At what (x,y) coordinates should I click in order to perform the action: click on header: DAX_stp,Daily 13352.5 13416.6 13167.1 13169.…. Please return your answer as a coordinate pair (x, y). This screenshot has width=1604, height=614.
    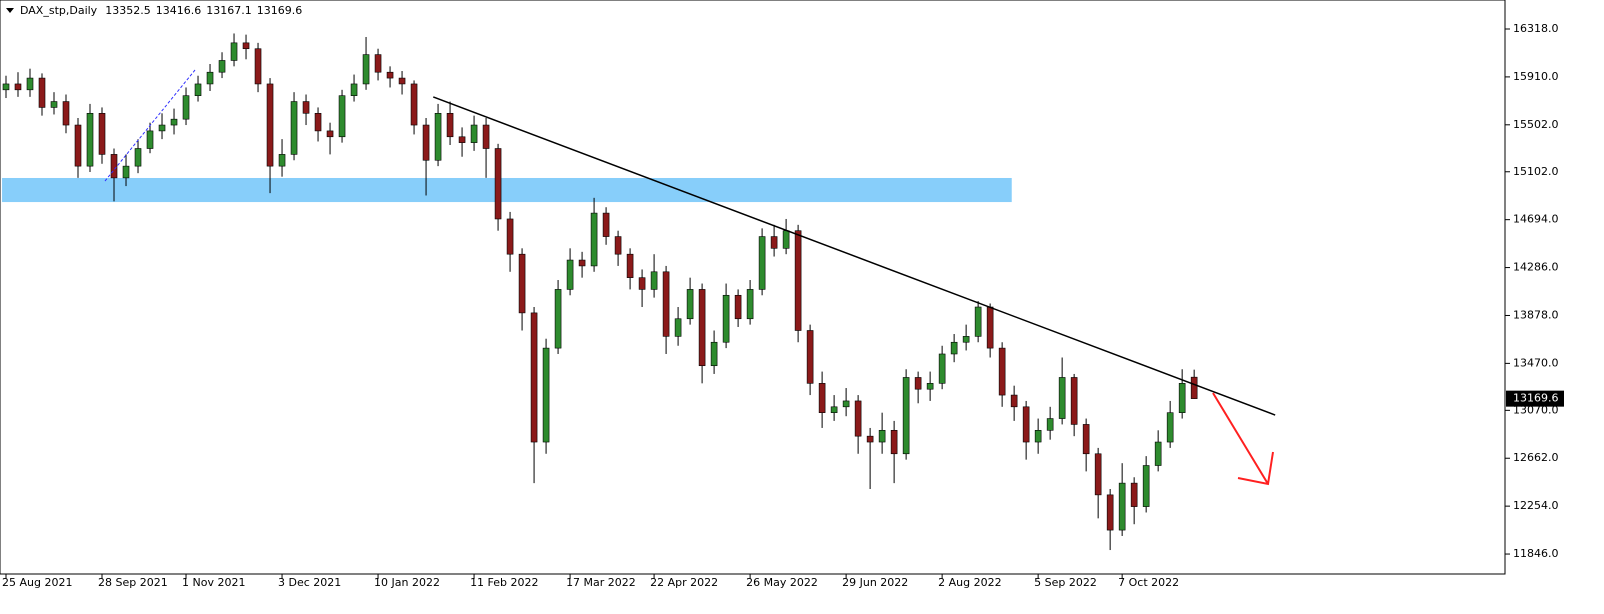
    Looking at the image, I should click on (161, 10).